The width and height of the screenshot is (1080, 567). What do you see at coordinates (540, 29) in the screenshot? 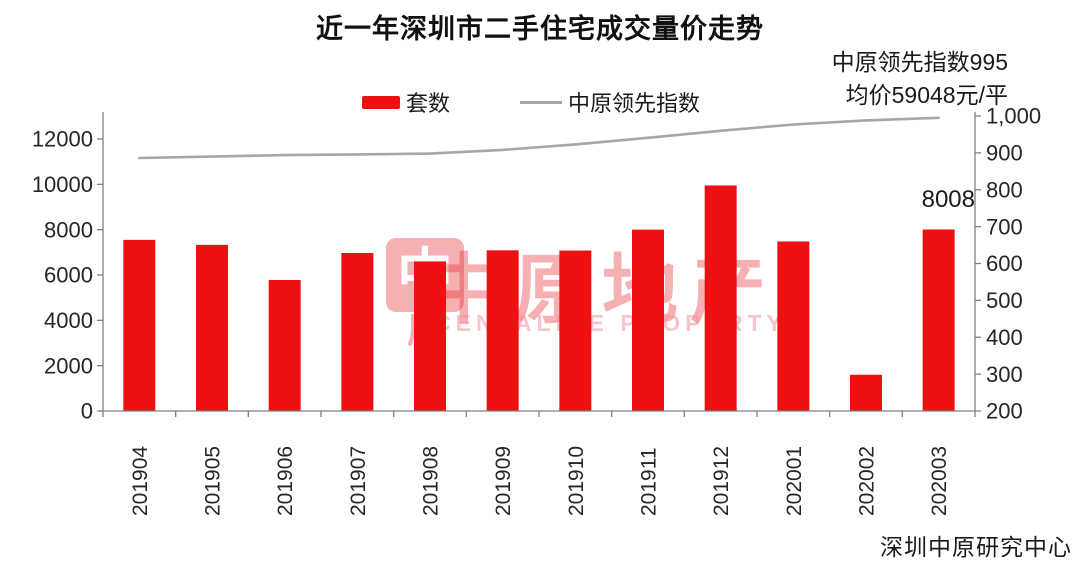
I see `chart-title: 近一年深圳市二手住宅成交量价走势` at bounding box center [540, 29].